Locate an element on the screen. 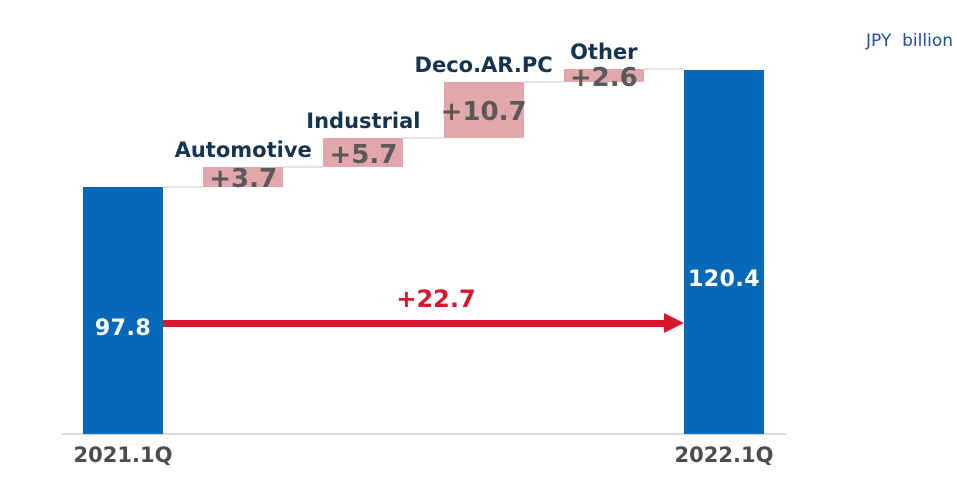 The width and height of the screenshot is (957, 482). delta-value-industrial: +5.7 is located at coordinates (363, 154).